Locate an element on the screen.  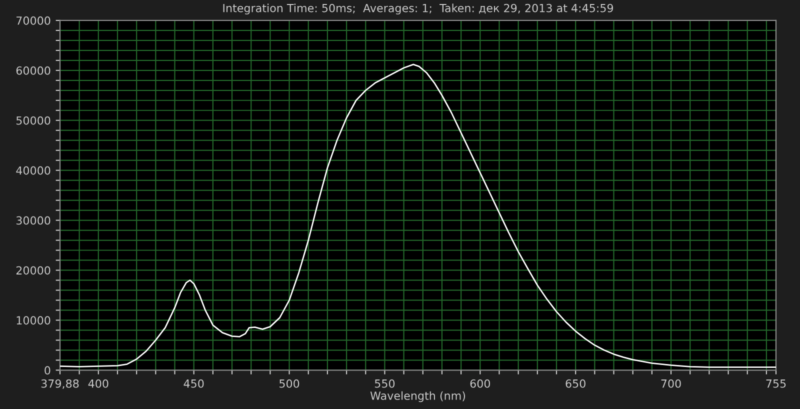
x-tick-label: 600 is located at coordinates (480, 383).